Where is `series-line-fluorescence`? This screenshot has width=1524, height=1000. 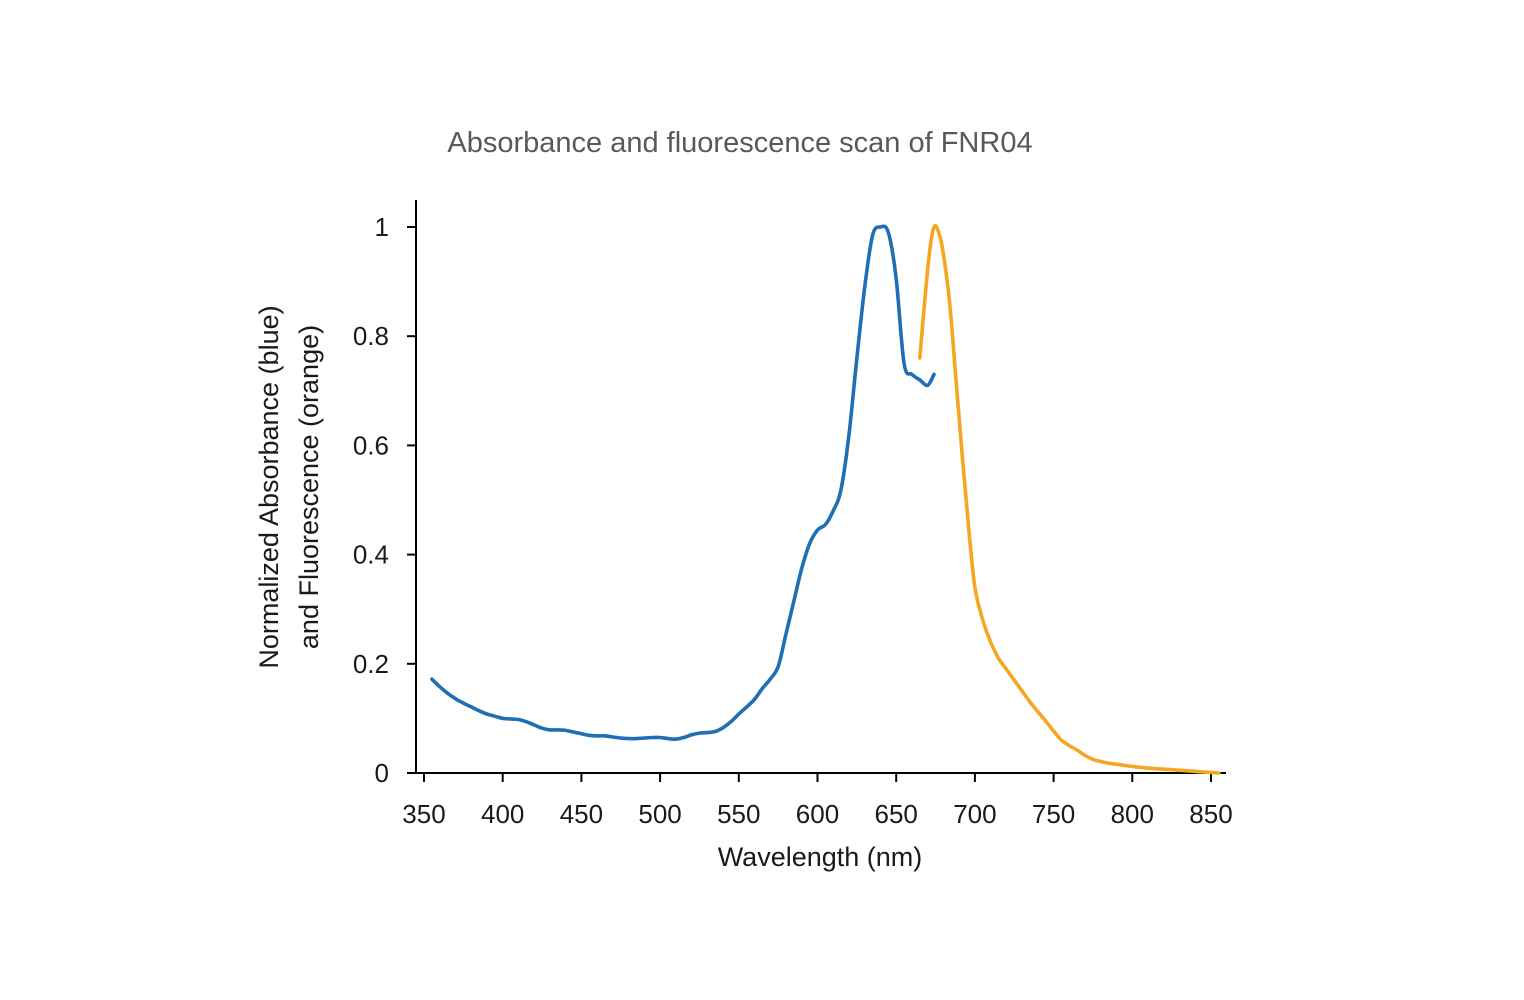 series-line-fluorescence is located at coordinates (1069, 499).